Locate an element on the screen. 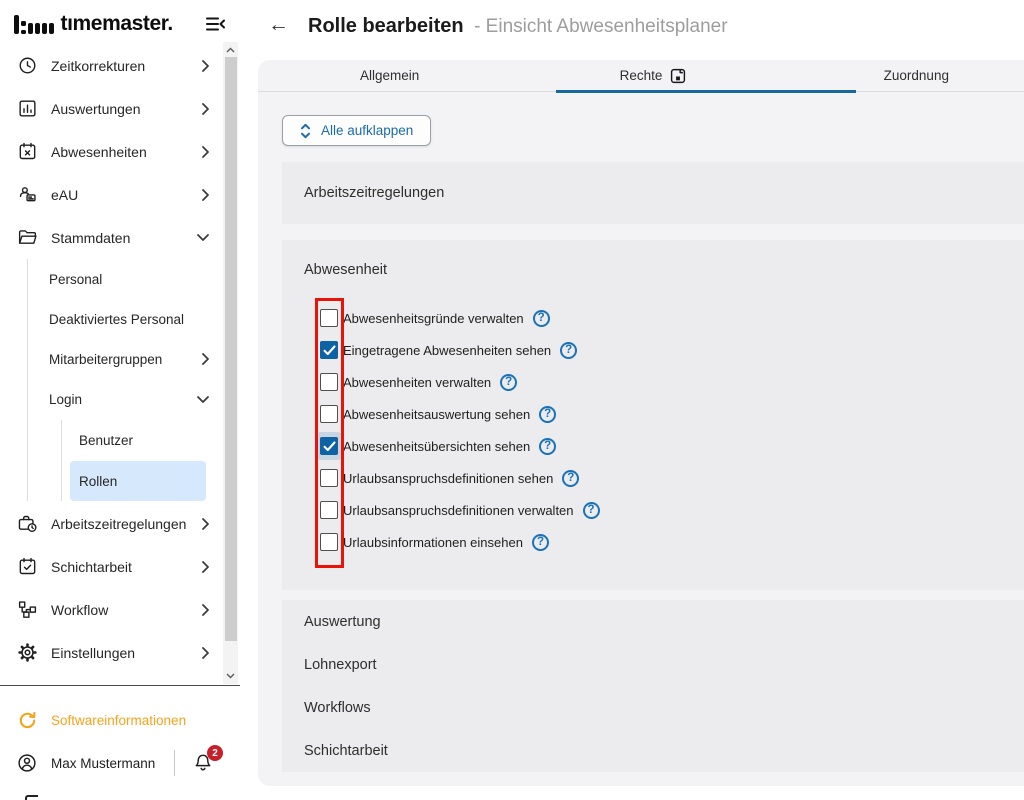 The height and width of the screenshot is (800, 1024). accordion-abwesenheit-header: Abwesenheit is located at coordinates (346, 270).